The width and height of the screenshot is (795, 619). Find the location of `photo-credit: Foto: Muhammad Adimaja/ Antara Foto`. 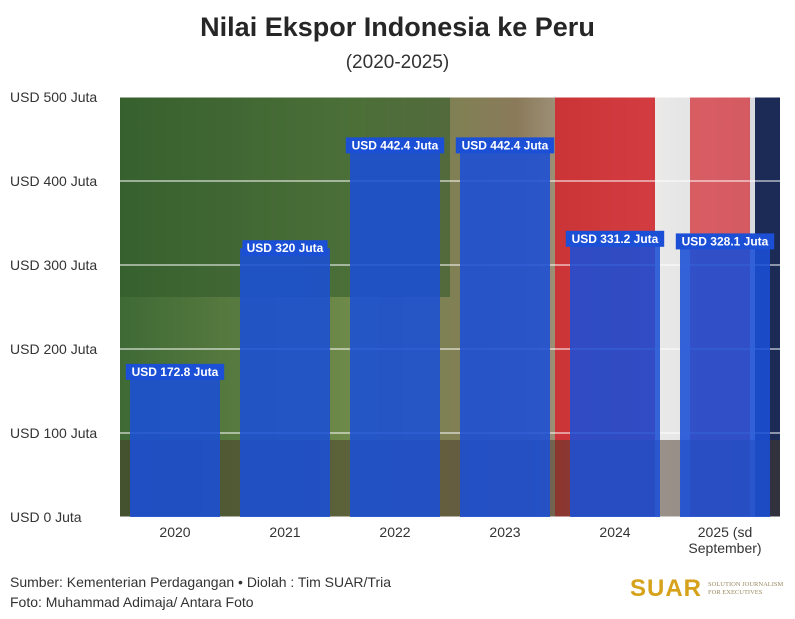

photo-credit: Foto: Muhammad Adimaja/ Antara Foto is located at coordinates (132, 602).